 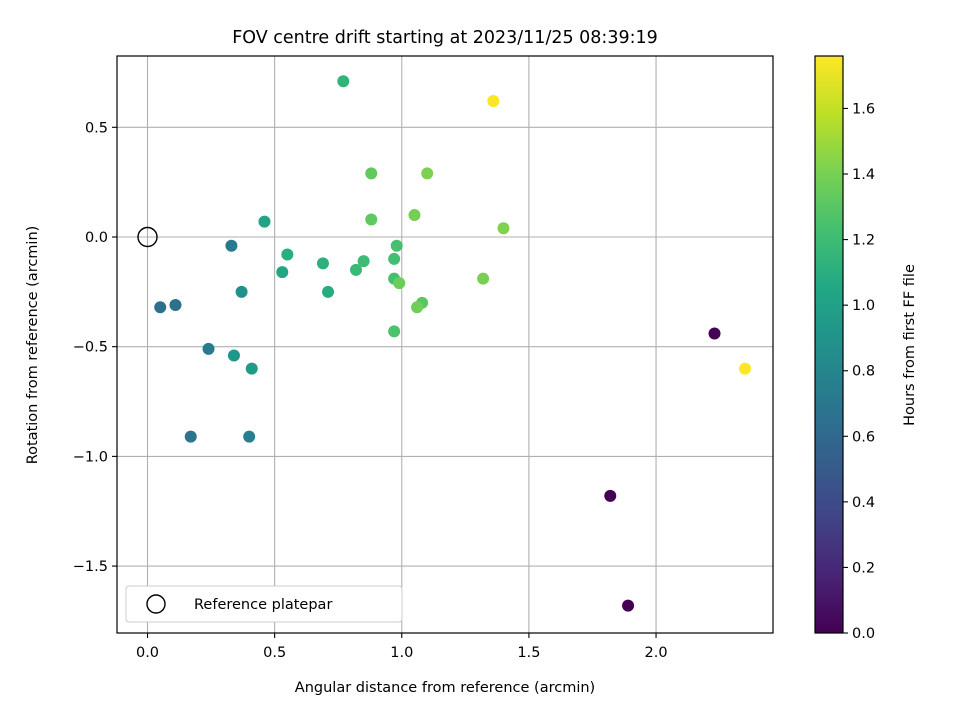 I want to click on colorbar-tick-label: 0.0, so click(x=863, y=634).